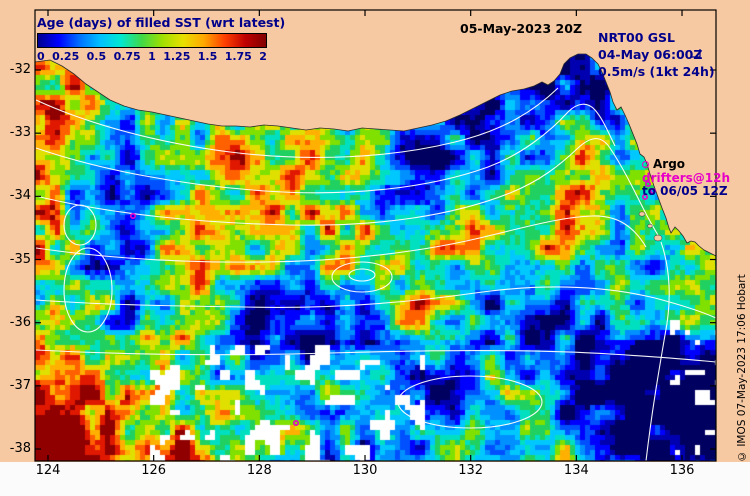 Image resolution: width=750 pixels, height=496 pixels. I want to click on colorbar-title: Age (days) of filled SST (wrt latest), so click(161, 22).